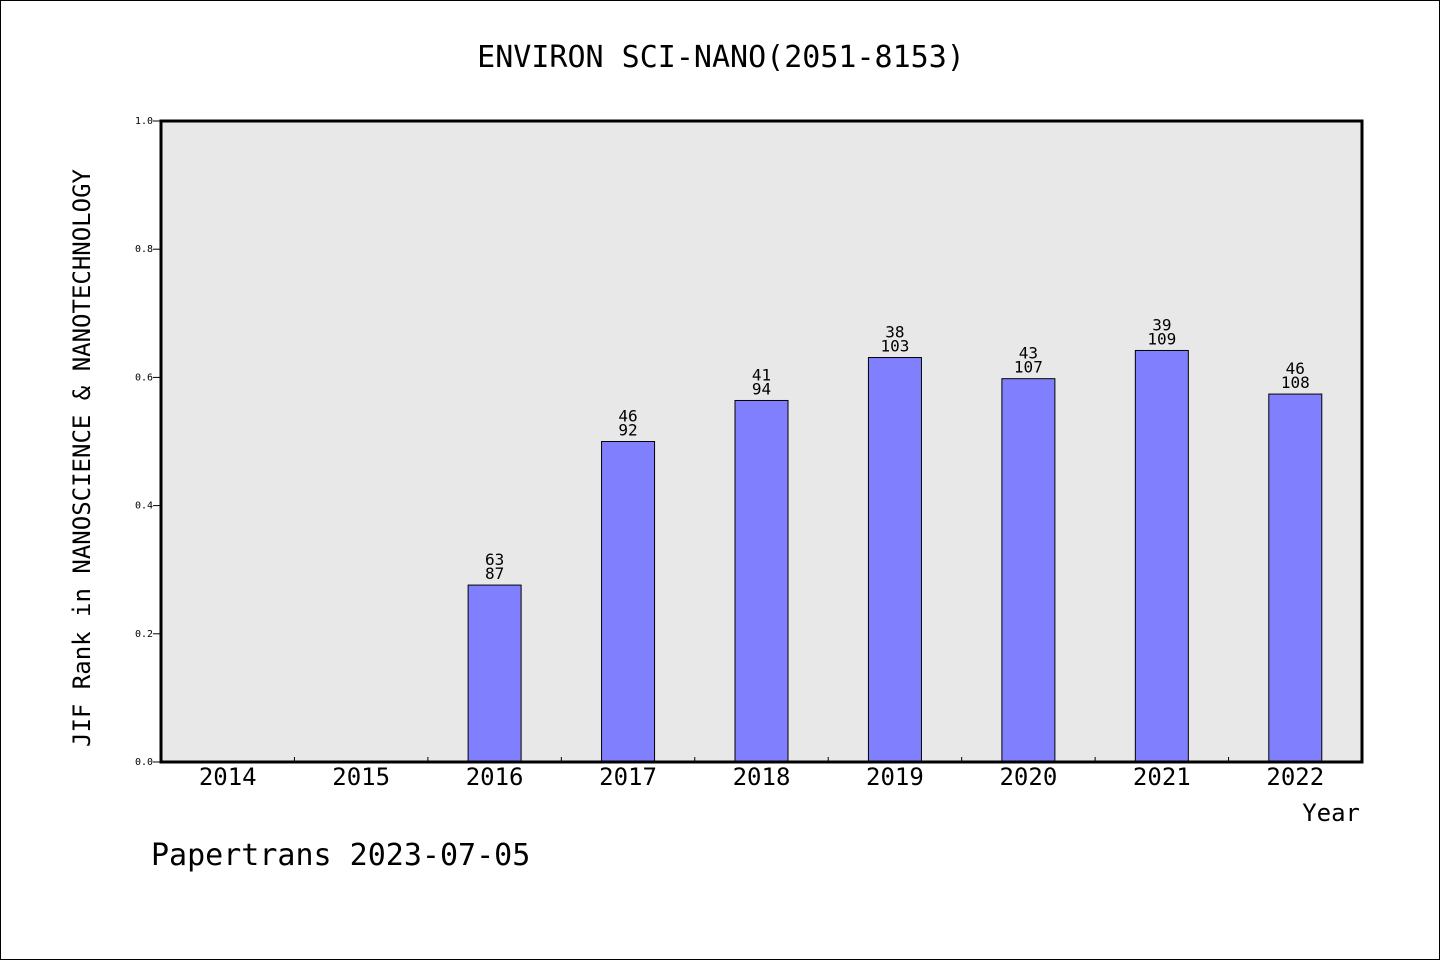 The width and height of the screenshot is (1440, 961). I want to click on y-tick-label: 0.6, so click(144, 377).